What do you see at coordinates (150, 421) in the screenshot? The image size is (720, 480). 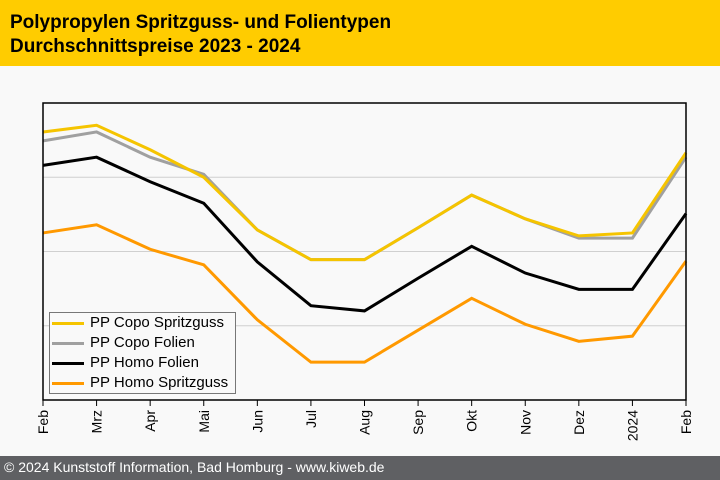 I see `x-tick-label: Apr` at bounding box center [150, 421].